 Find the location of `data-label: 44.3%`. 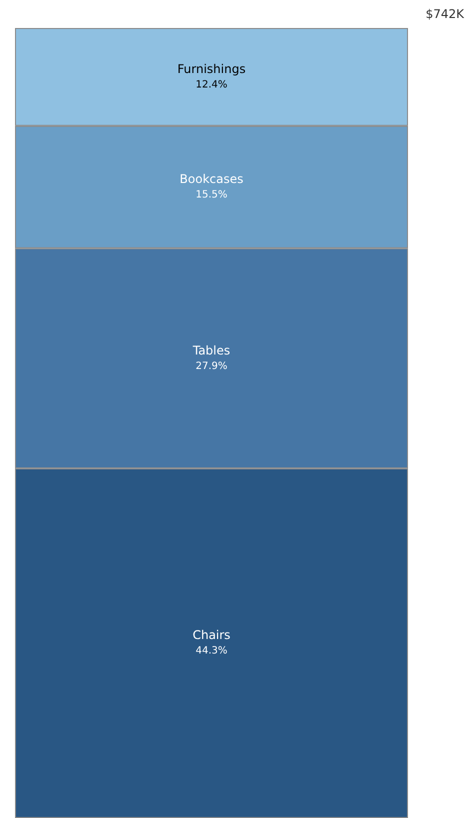

data-label: 44.3% is located at coordinates (212, 651).